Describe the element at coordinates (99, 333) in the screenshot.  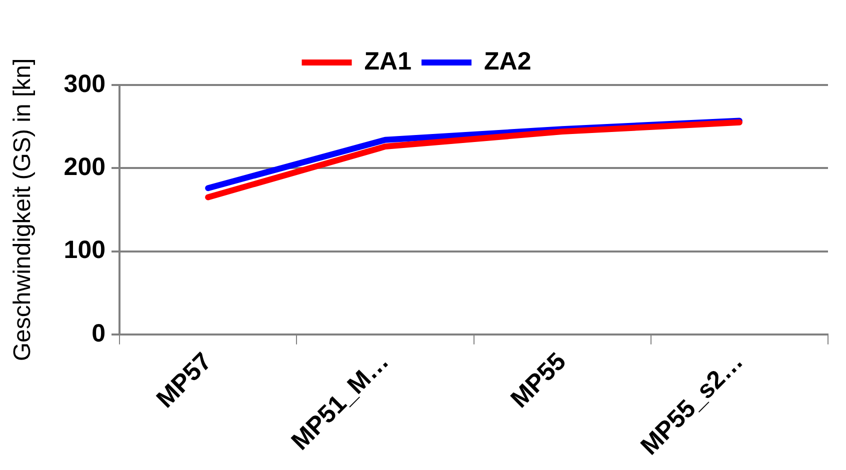
I see `y-tick-label: 0` at that location.